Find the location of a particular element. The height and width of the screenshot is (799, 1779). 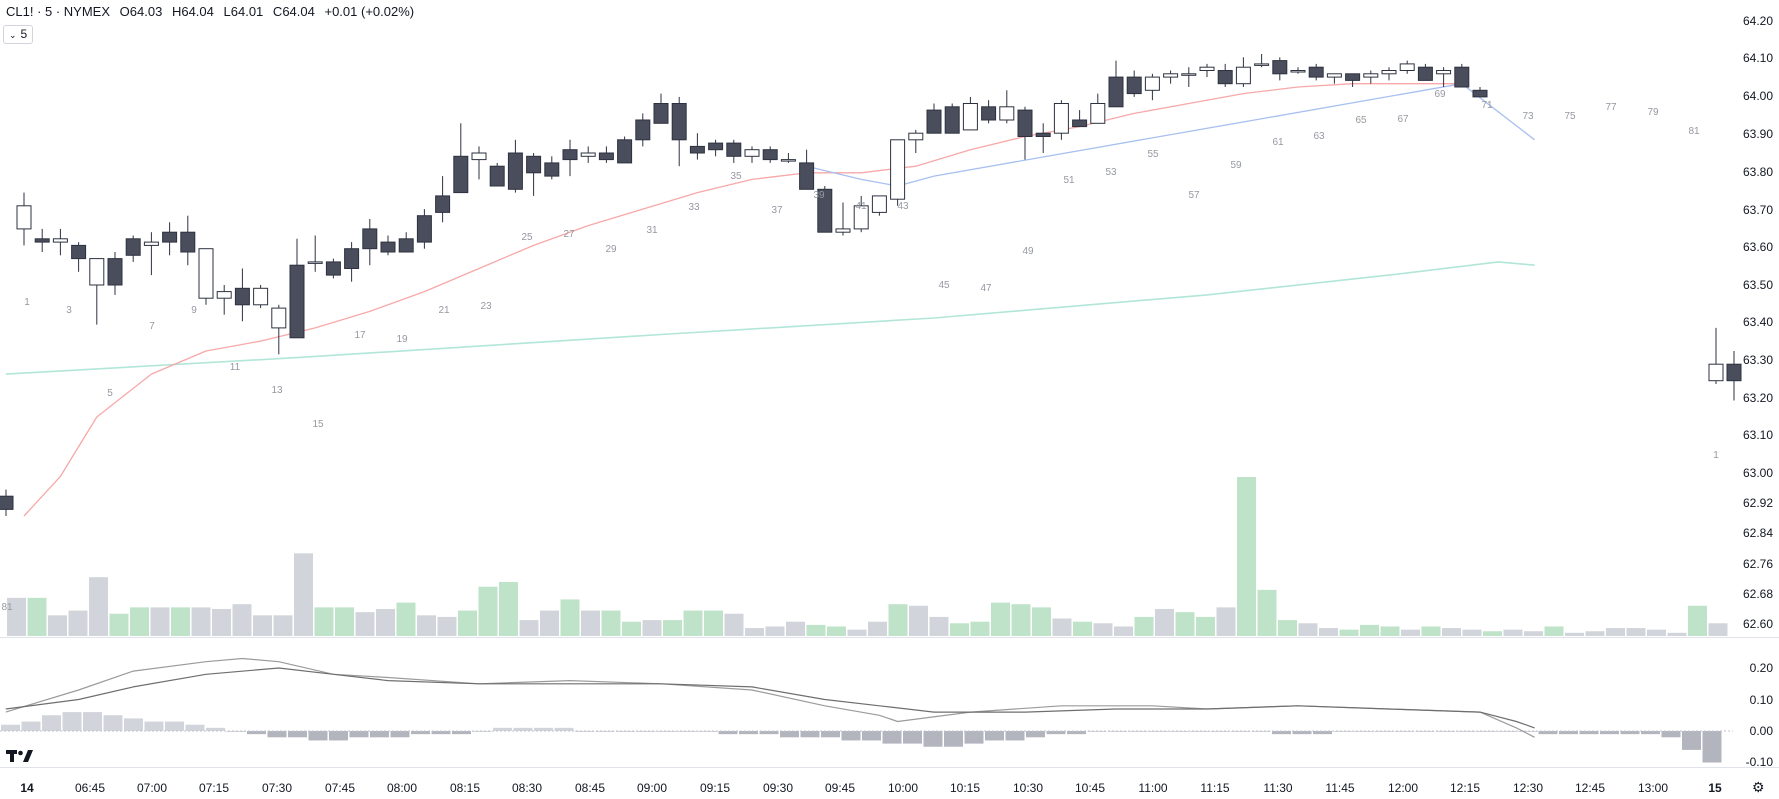

bar-index-label: 3 is located at coordinates (69, 310).